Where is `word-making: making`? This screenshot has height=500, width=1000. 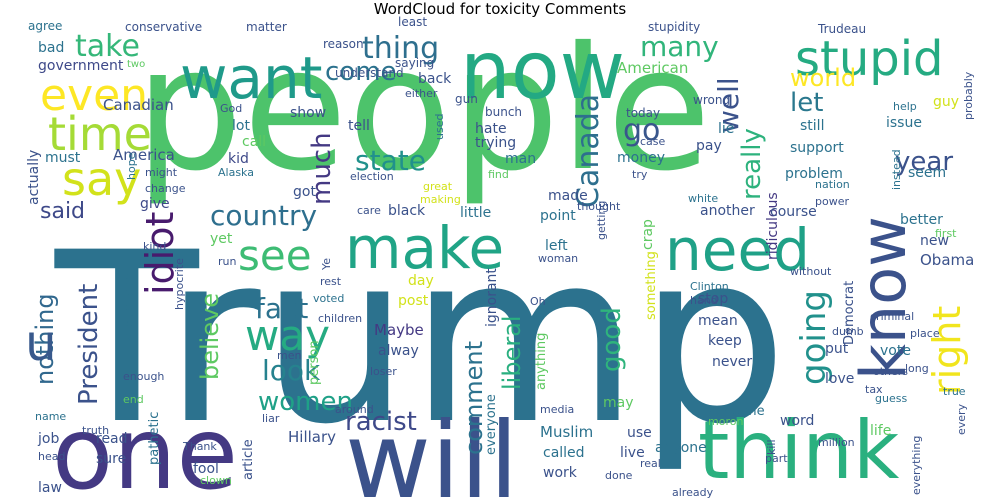 word-making: making is located at coordinates (440, 199).